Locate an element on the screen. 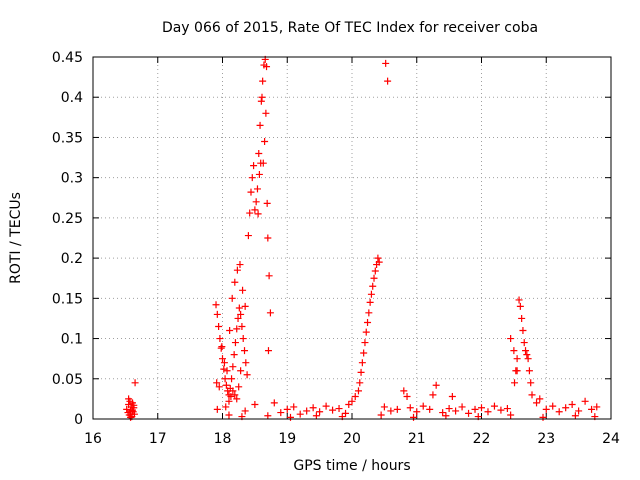 Image resolution: width=640 pixels, height=480 pixels. y-axis-label: ROTI / TECUs is located at coordinates (16, 238).